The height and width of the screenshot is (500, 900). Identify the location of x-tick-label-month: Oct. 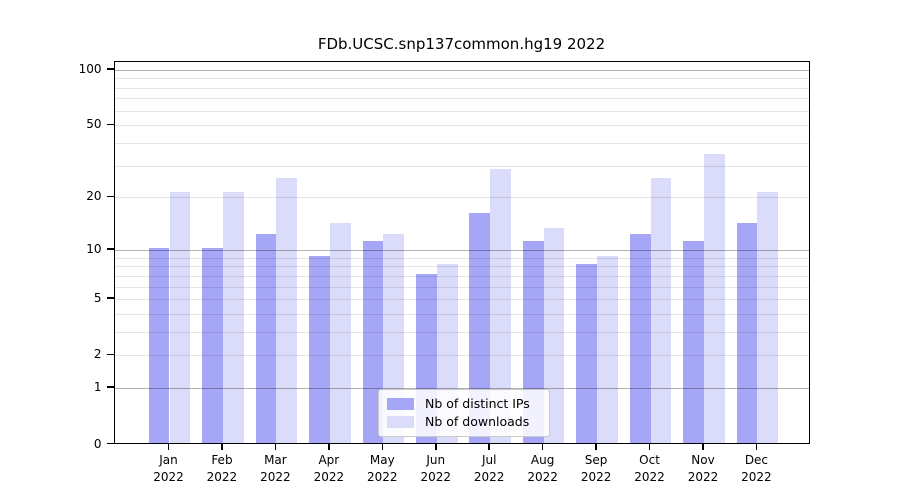
(649, 460).